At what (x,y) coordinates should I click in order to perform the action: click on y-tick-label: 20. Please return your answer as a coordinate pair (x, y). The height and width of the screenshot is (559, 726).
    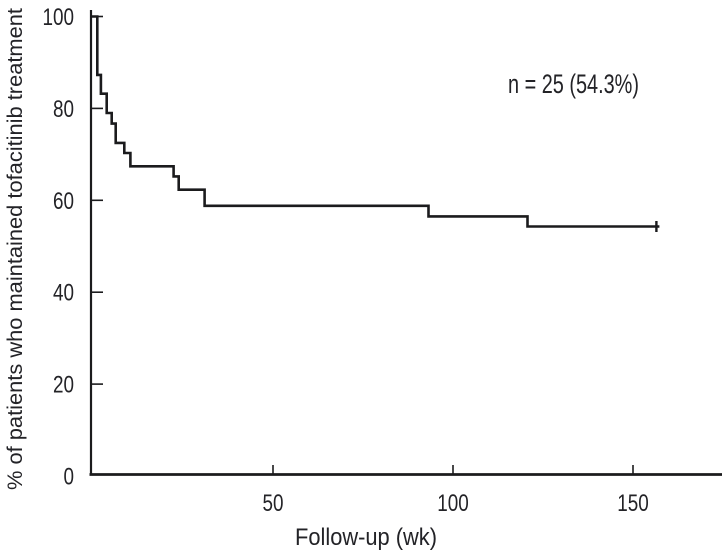
    Looking at the image, I should click on (63, 385).